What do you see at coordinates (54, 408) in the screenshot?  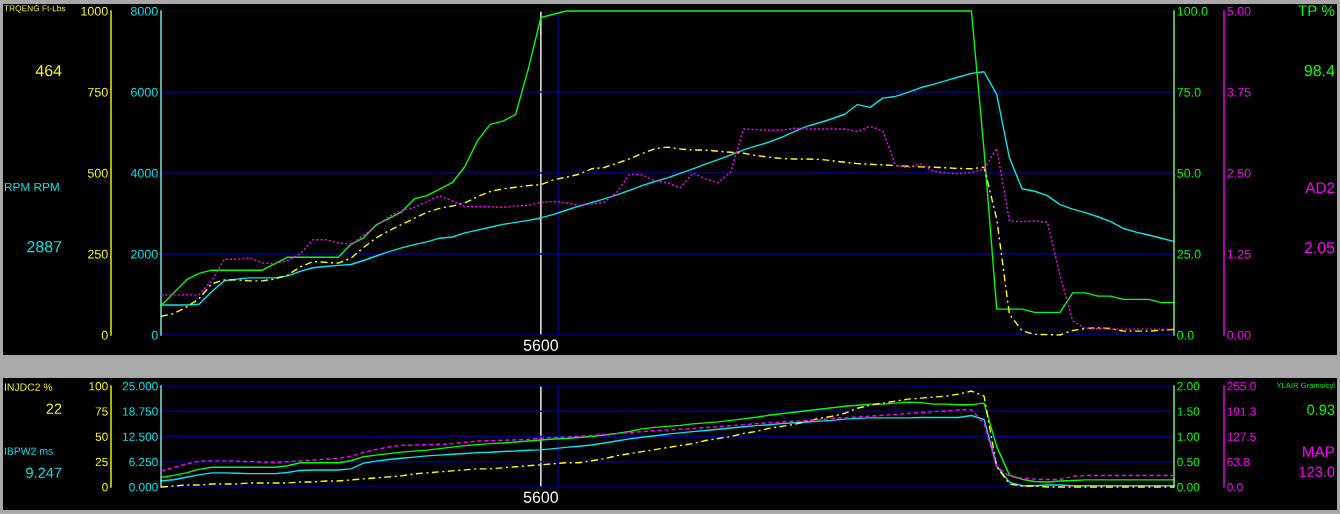 I see `text: 22` at bounding box center [54, 408].